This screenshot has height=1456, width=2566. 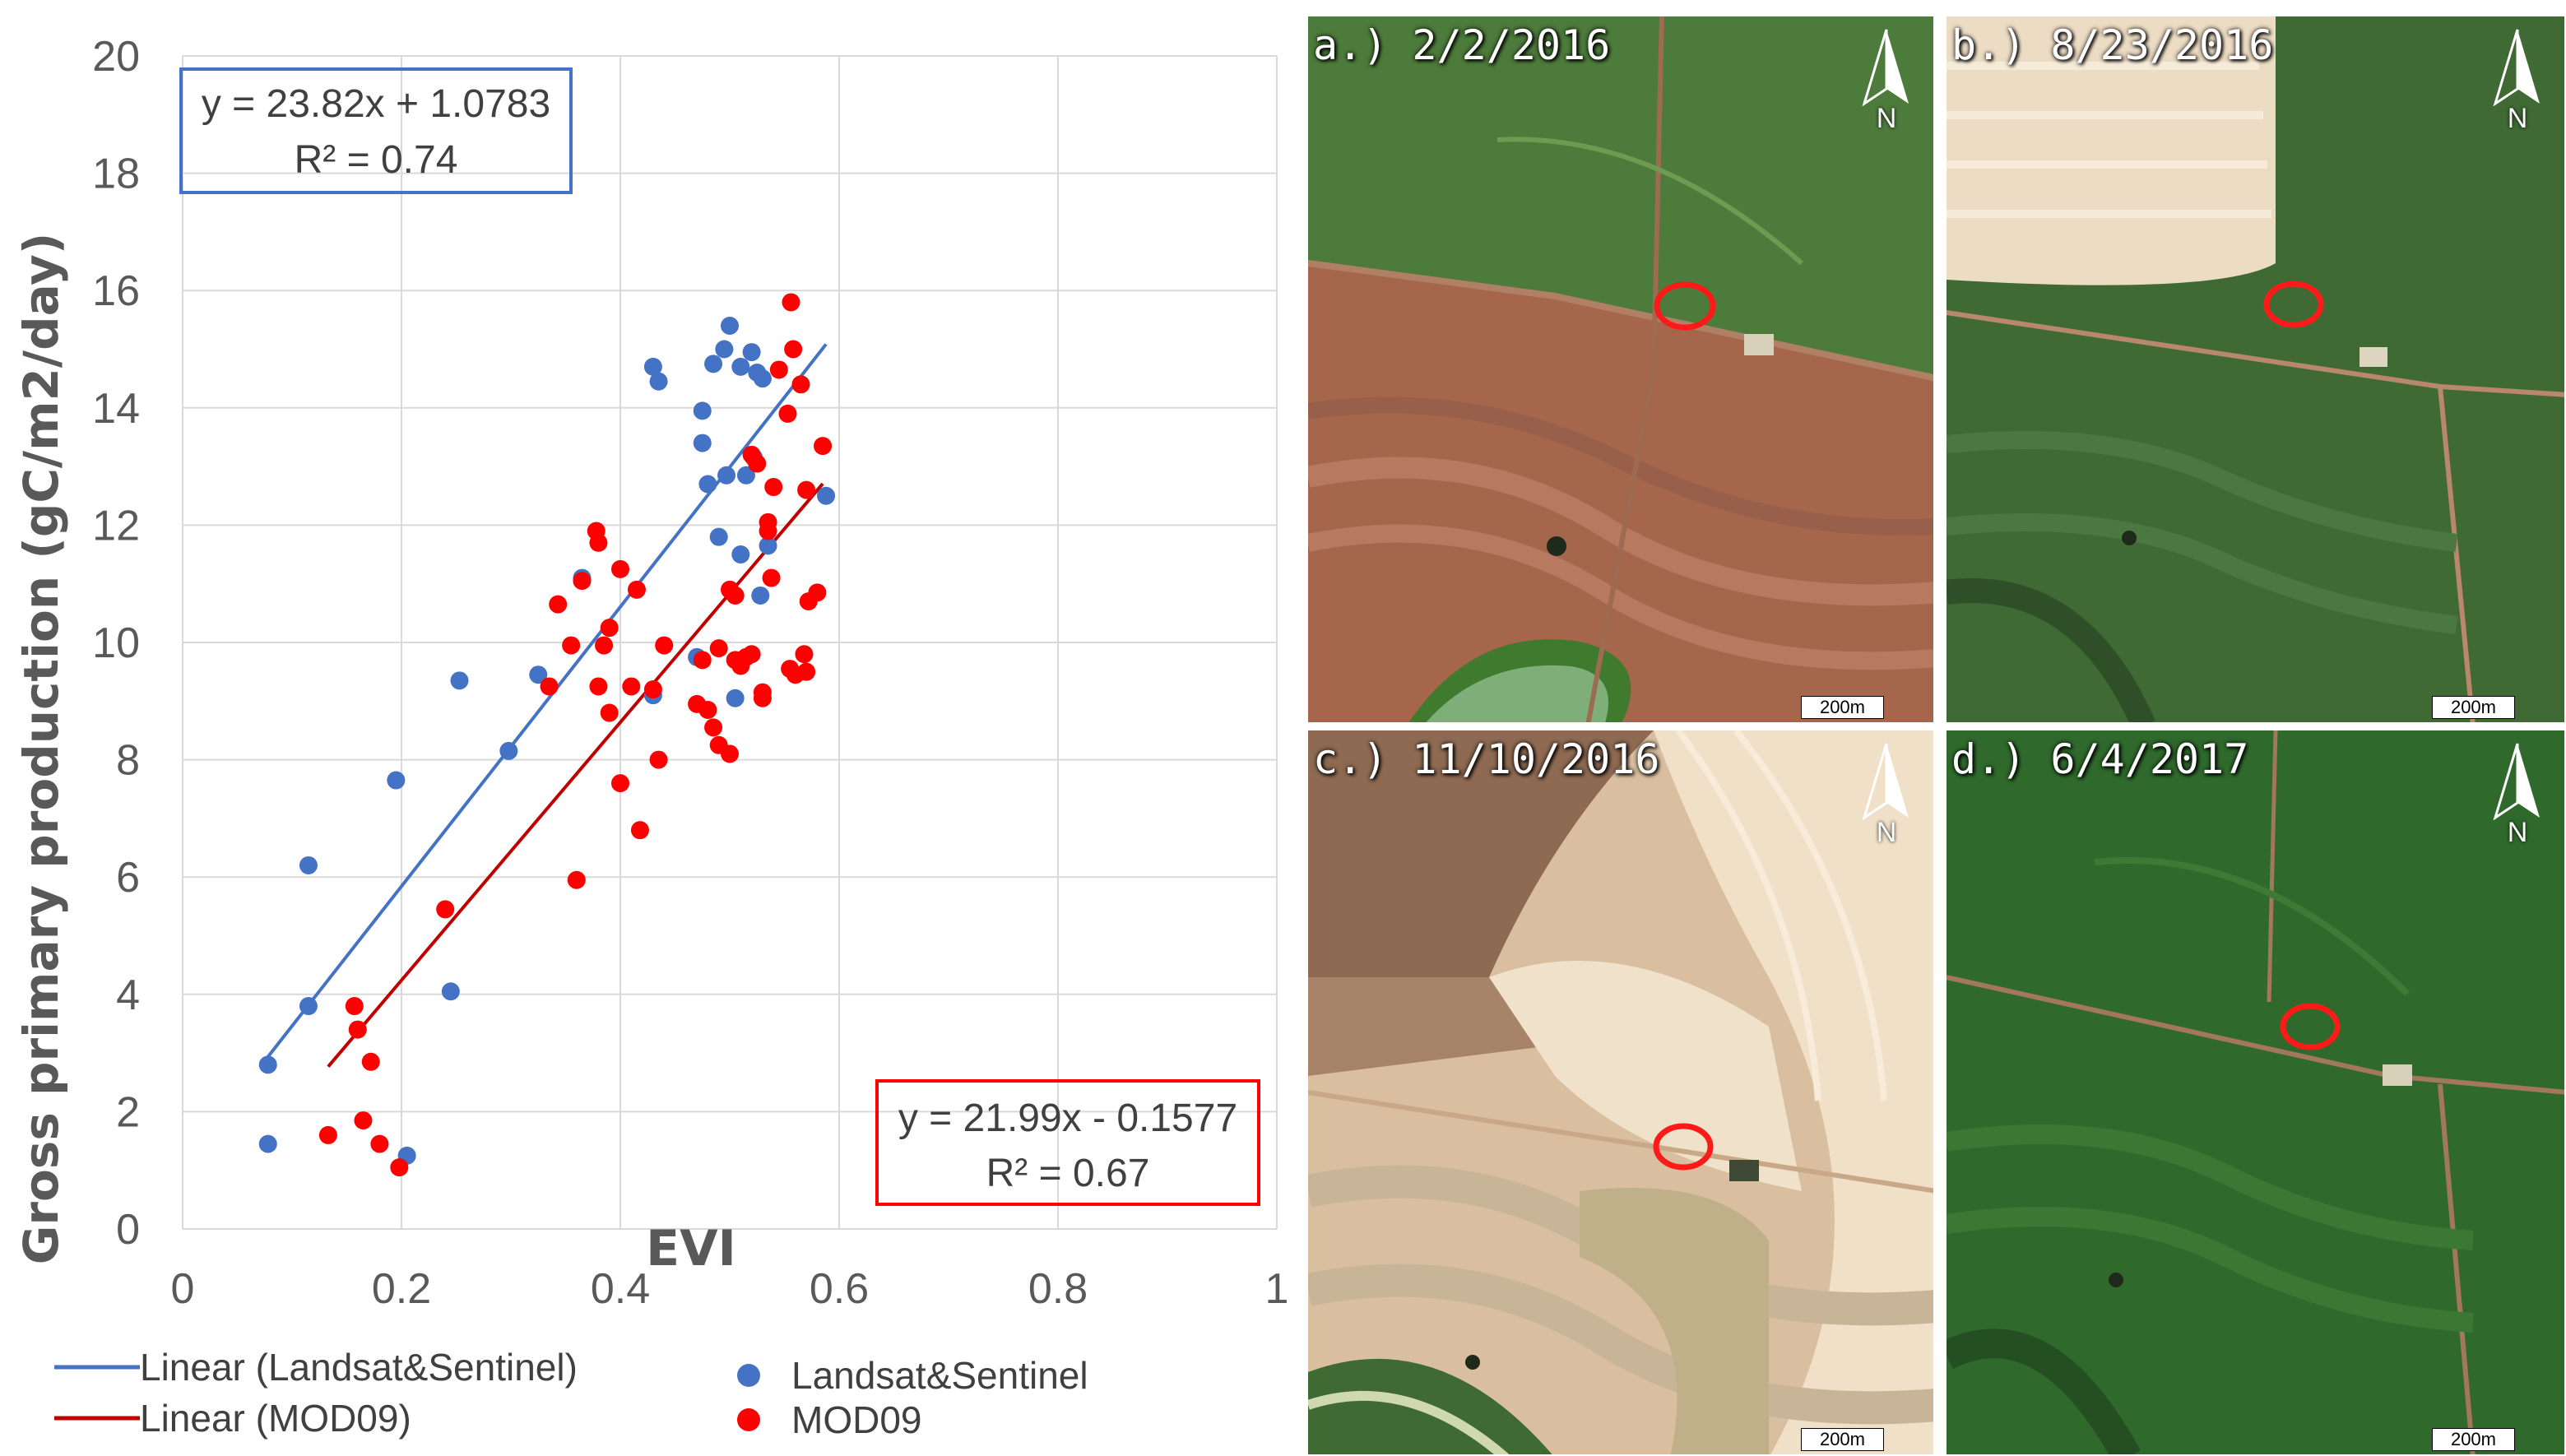 I want to click on y-tick-labels: 0 2 4 6 8 10 12 14 16 18 20, so click(x=116, y=643).